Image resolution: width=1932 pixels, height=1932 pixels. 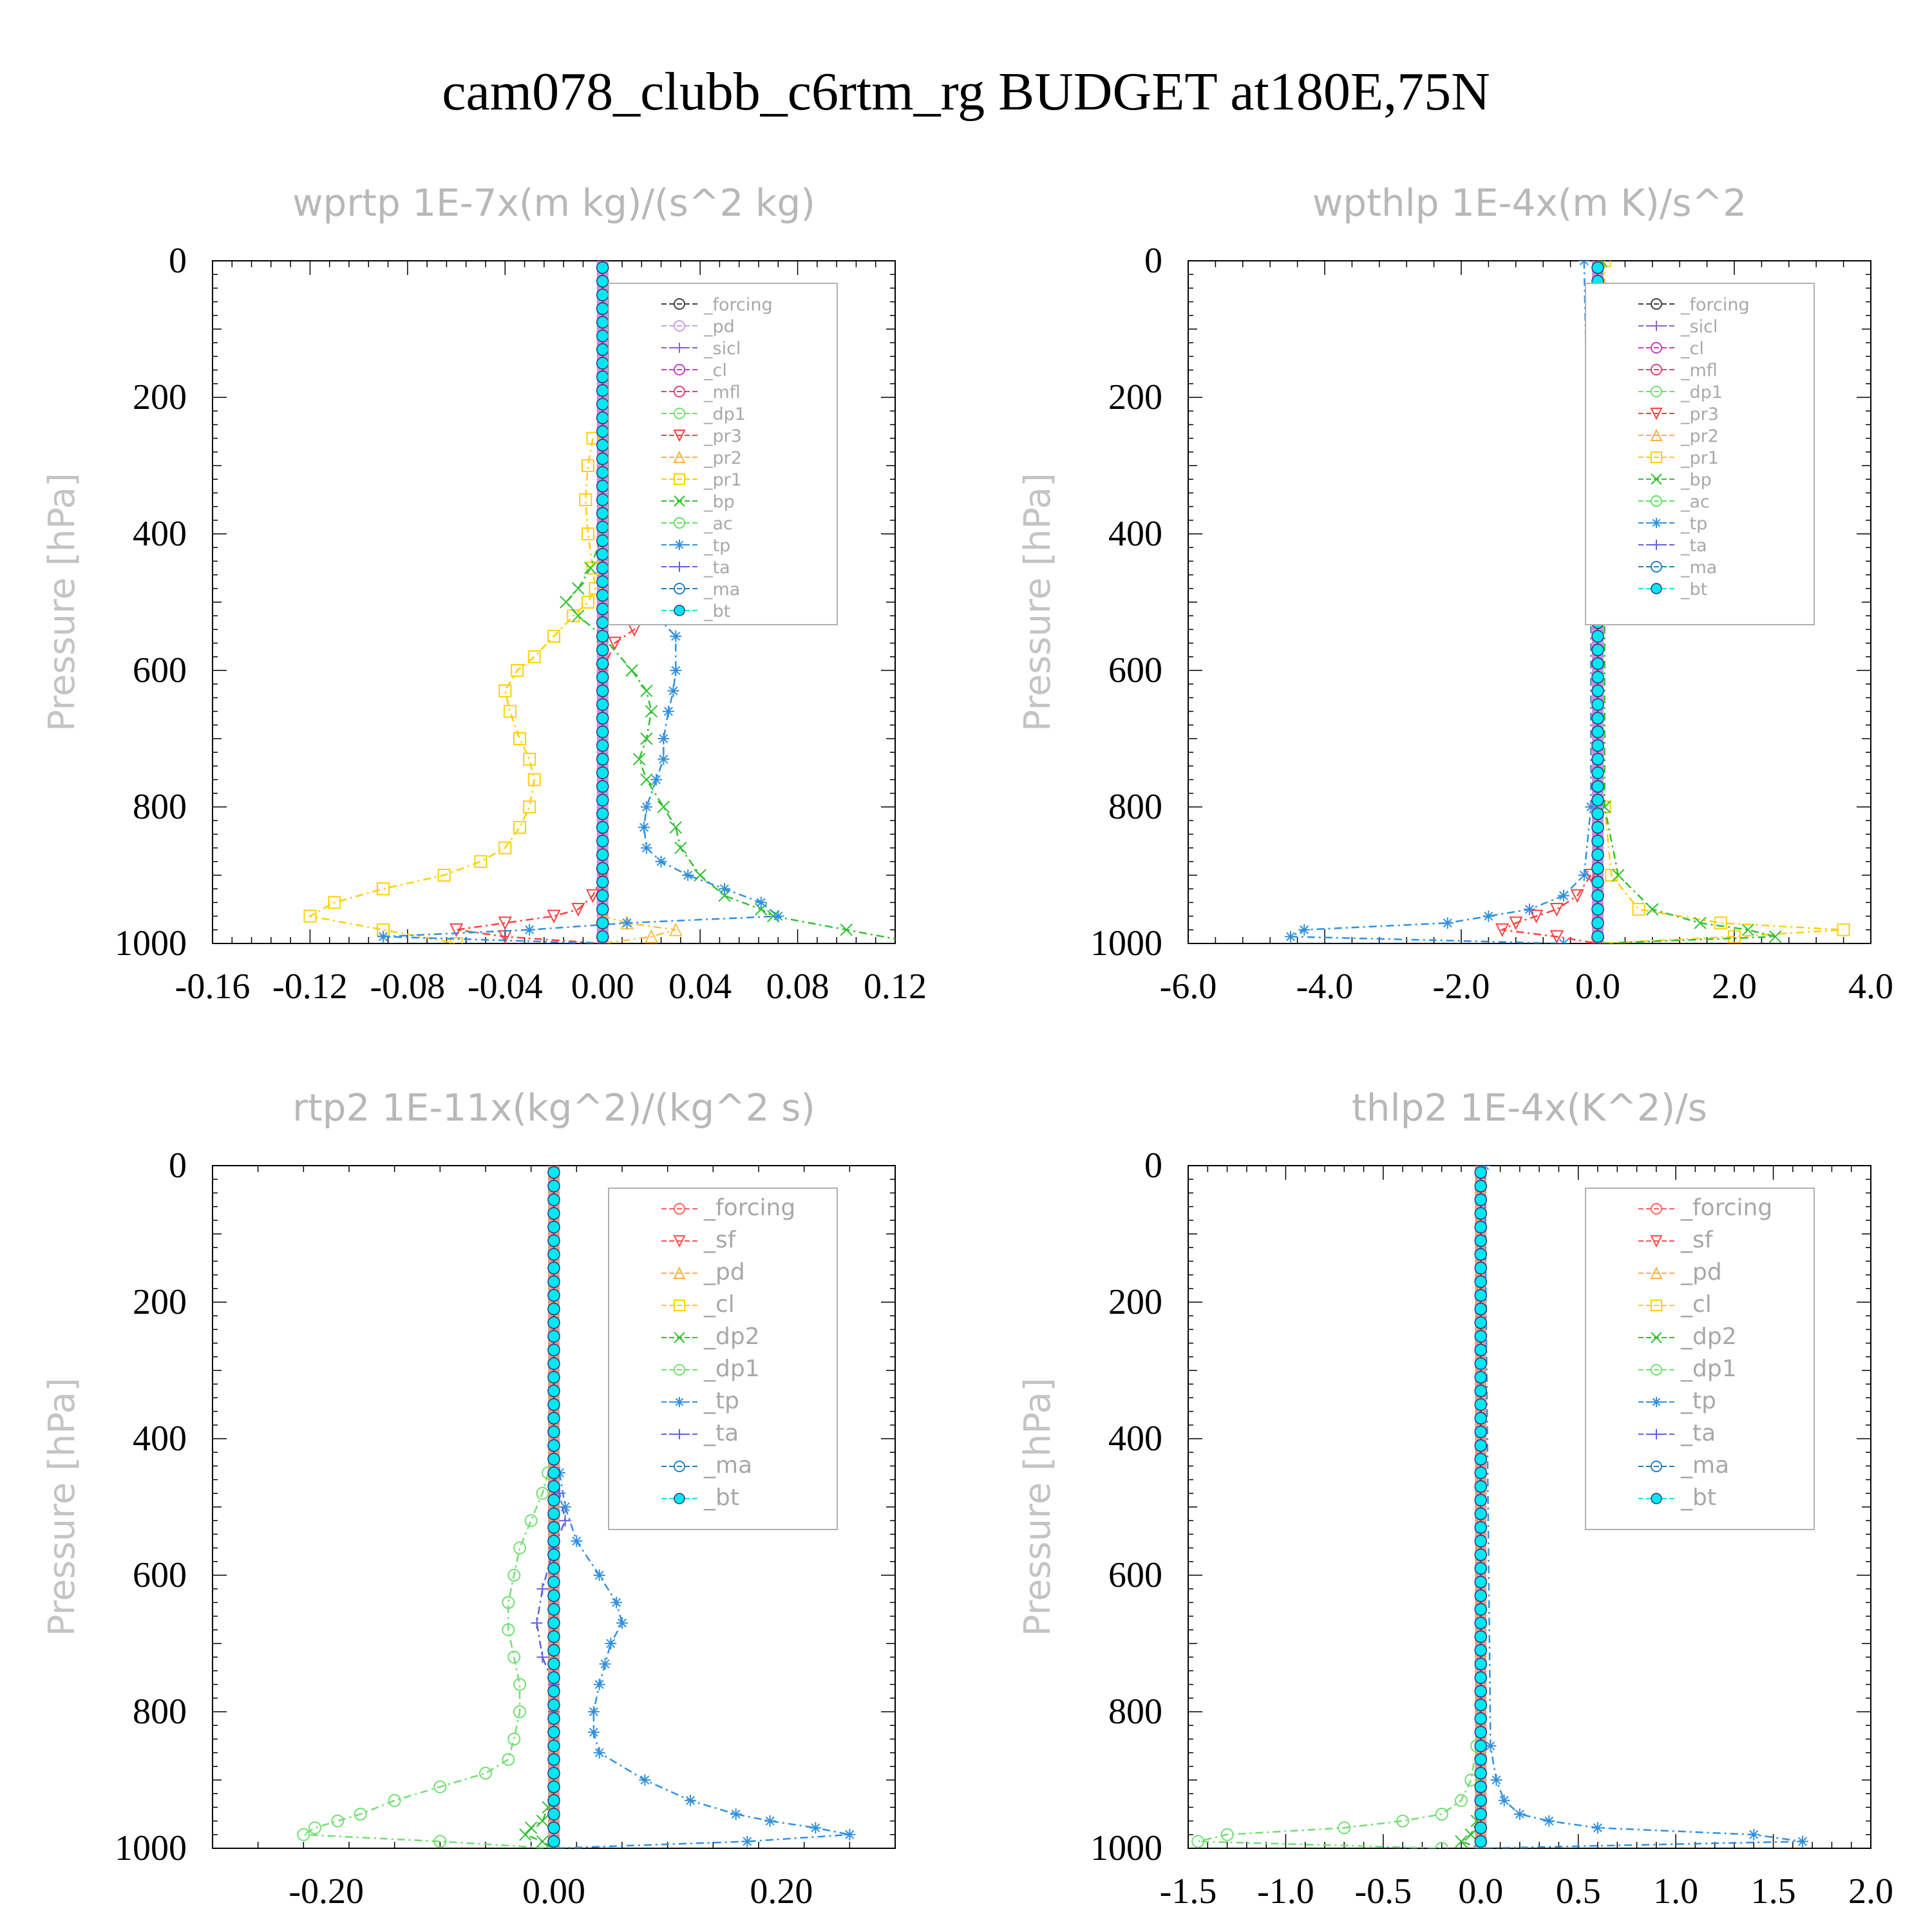 What do you see at coordinates (160, 534) in the screenshot?
I see `y-tick-label: 400` at bounding box center [160, 534].